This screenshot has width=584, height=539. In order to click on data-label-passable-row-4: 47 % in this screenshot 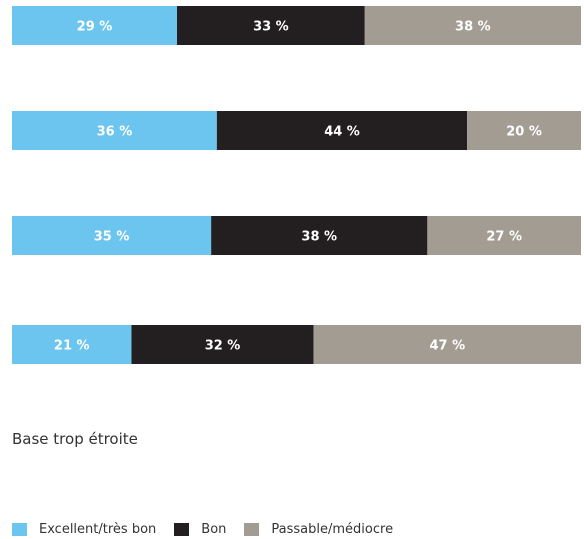, I will do `click(447, 346)`.